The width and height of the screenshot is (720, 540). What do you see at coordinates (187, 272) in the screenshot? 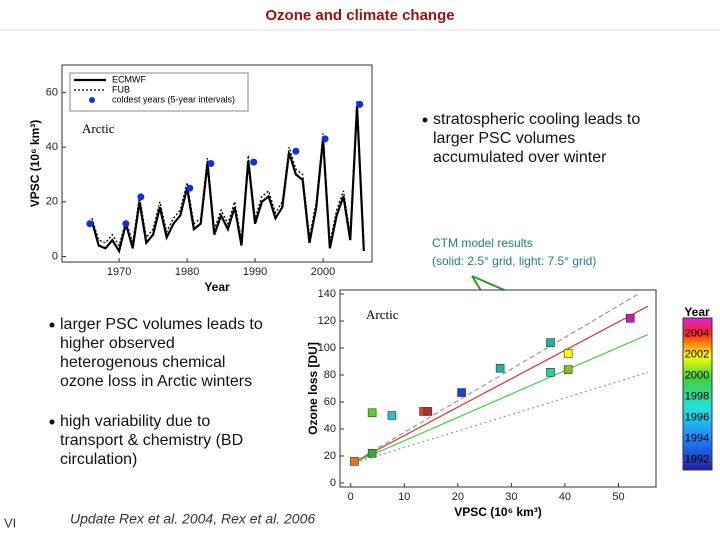
I see `x-tick-label: 1980` at bounding box center [187, 272].